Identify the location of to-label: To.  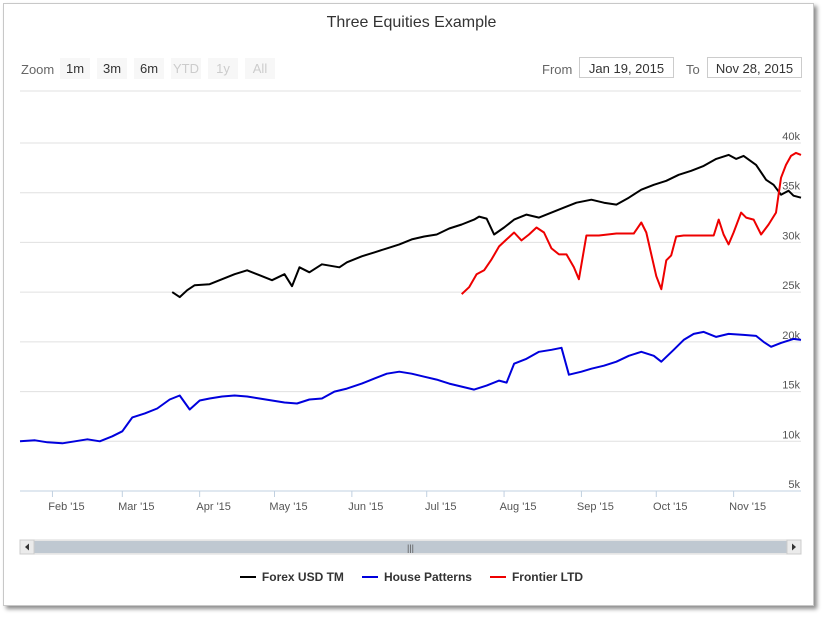
(693, 69).